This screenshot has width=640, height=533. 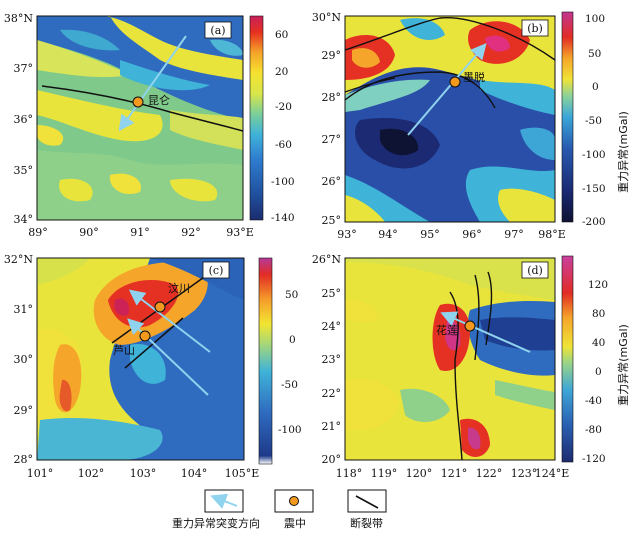 I want to click on colorbar-tick: -120, so click(x=594, y=459).